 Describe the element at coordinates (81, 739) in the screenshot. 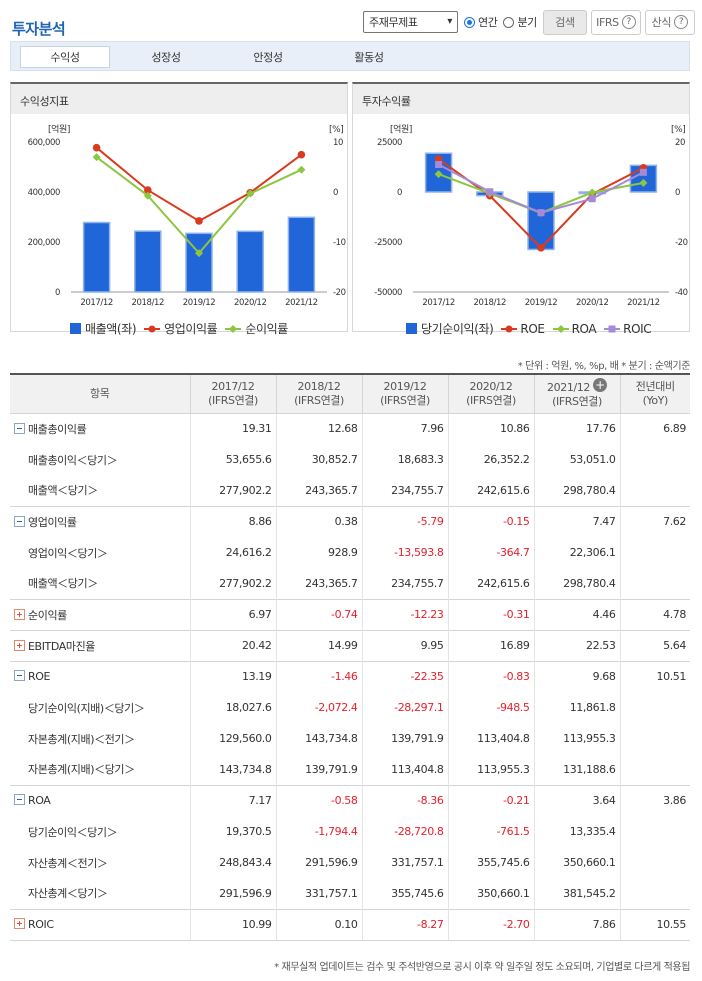

I see `row-label: 자본총계(지배)＜전기＞` at that location.